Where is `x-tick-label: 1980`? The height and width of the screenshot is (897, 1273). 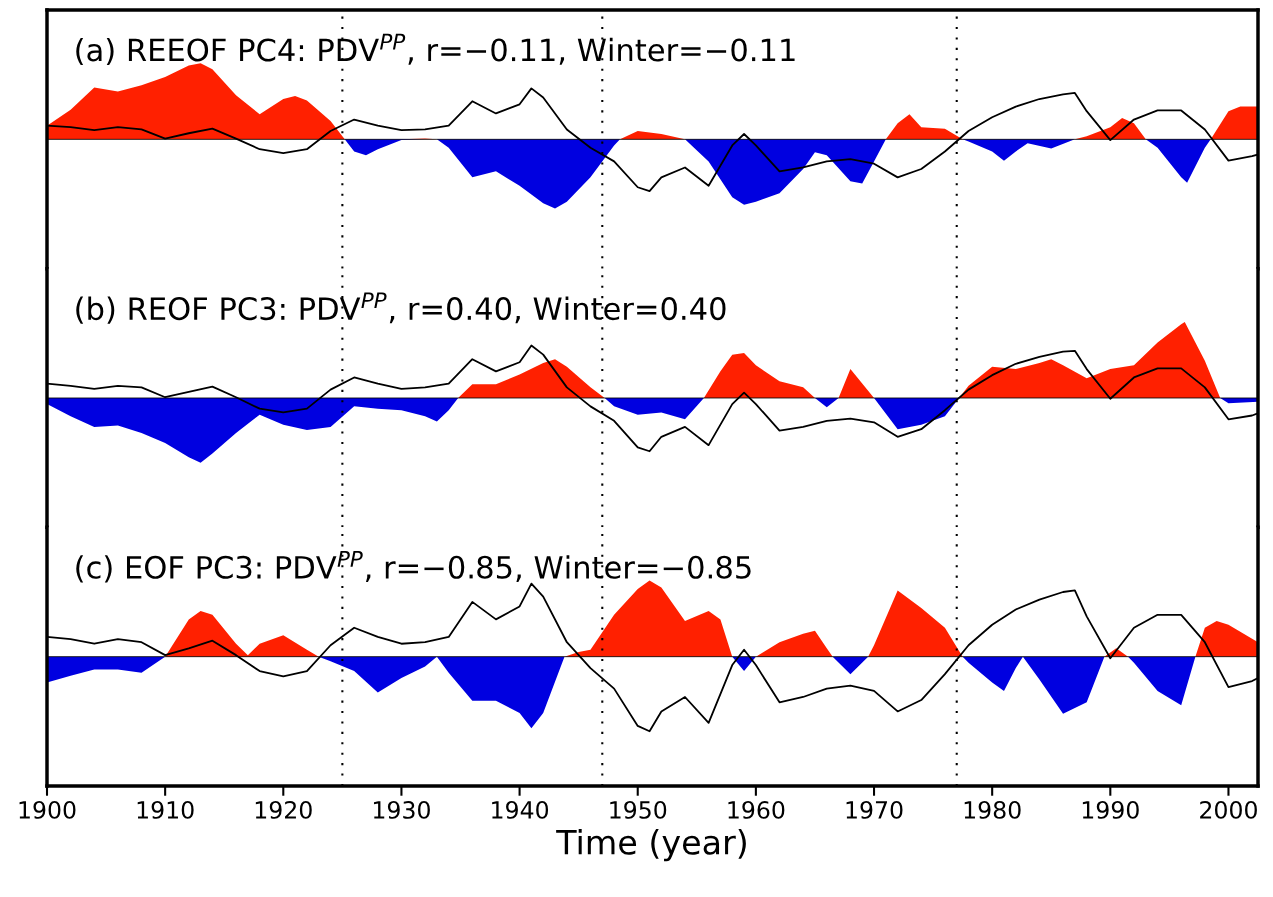
x-tick-label: 1980 is located at coordinates (992, 810).